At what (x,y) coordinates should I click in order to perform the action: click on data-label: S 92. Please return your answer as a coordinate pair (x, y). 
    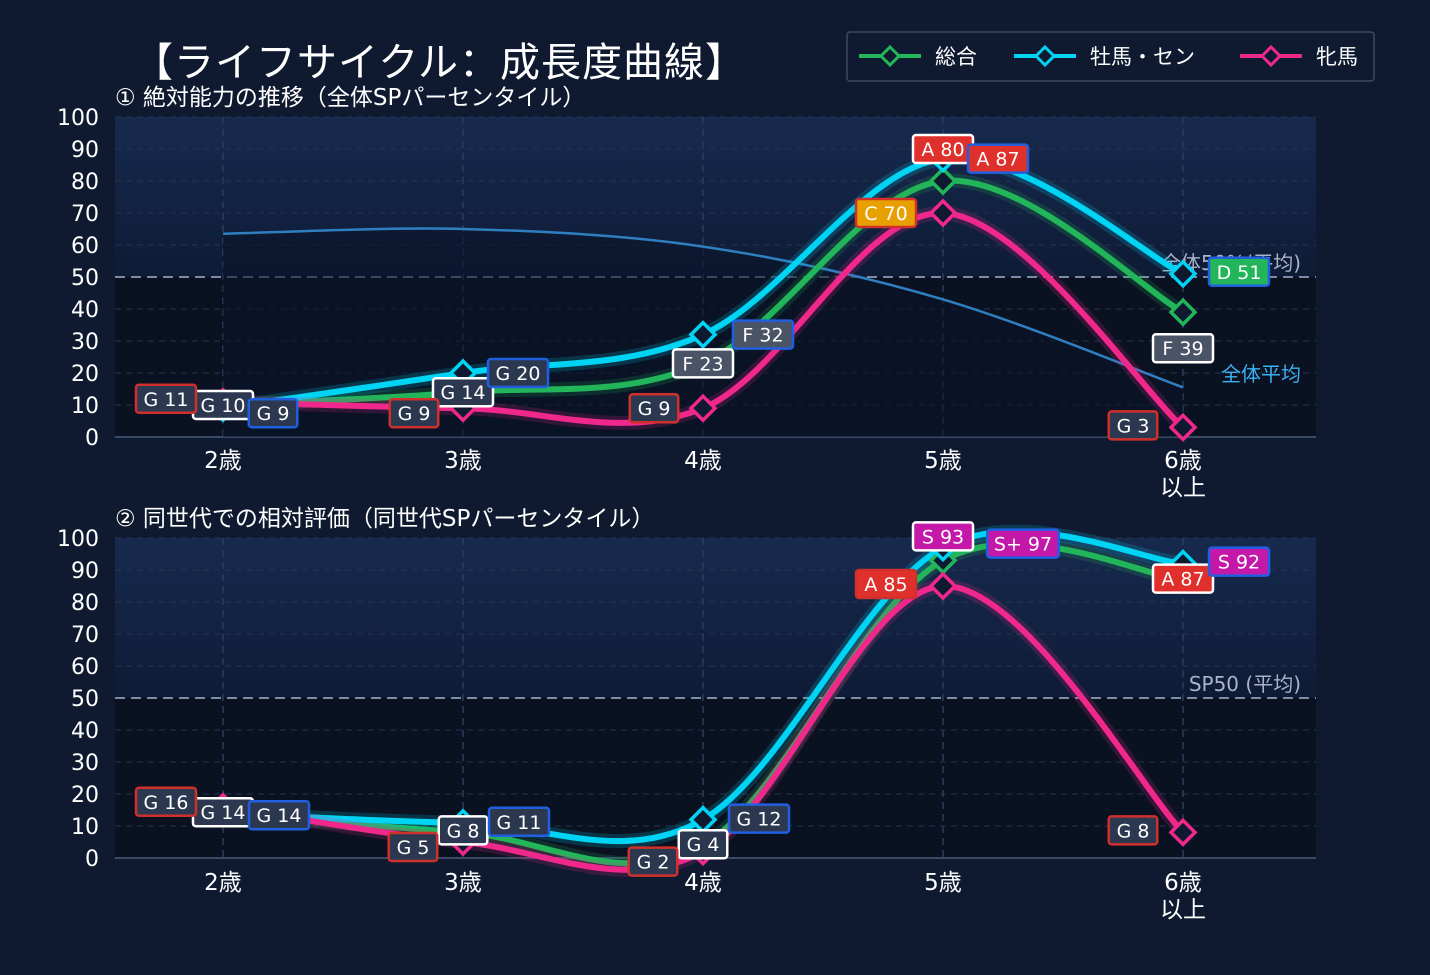
    Looking at the image, I should click on (1239, 561).